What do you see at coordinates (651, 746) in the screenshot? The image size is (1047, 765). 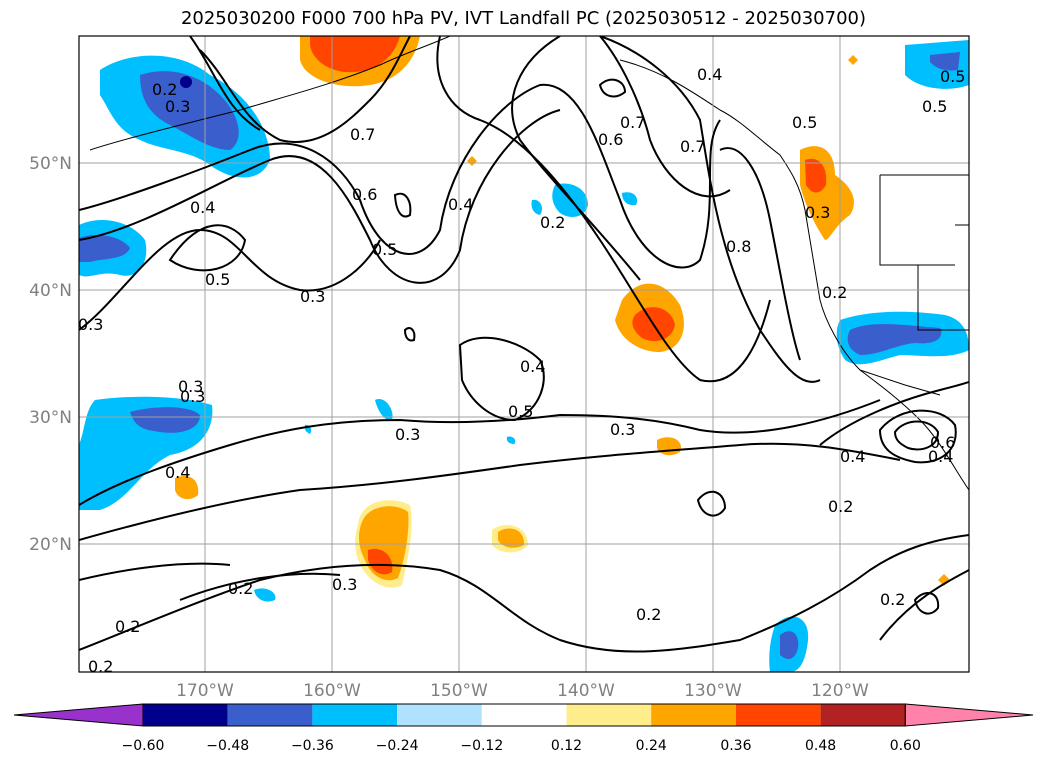 I see `colorbar-tick-label: 0.24` at bounding box center [651, 746].